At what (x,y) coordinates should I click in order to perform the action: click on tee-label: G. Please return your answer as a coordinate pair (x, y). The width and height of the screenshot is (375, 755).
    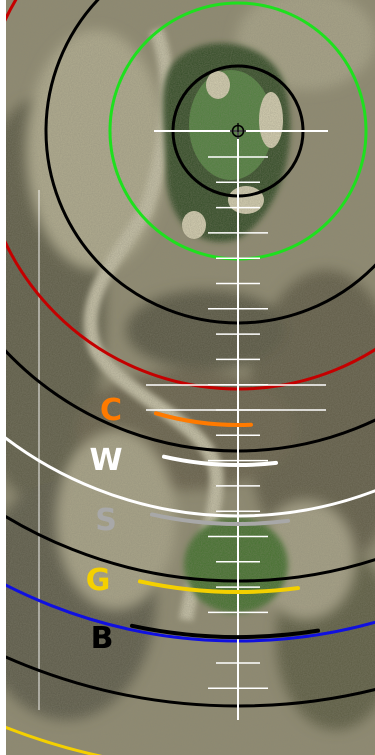
    Looking at the image, I should click on (98, 580).